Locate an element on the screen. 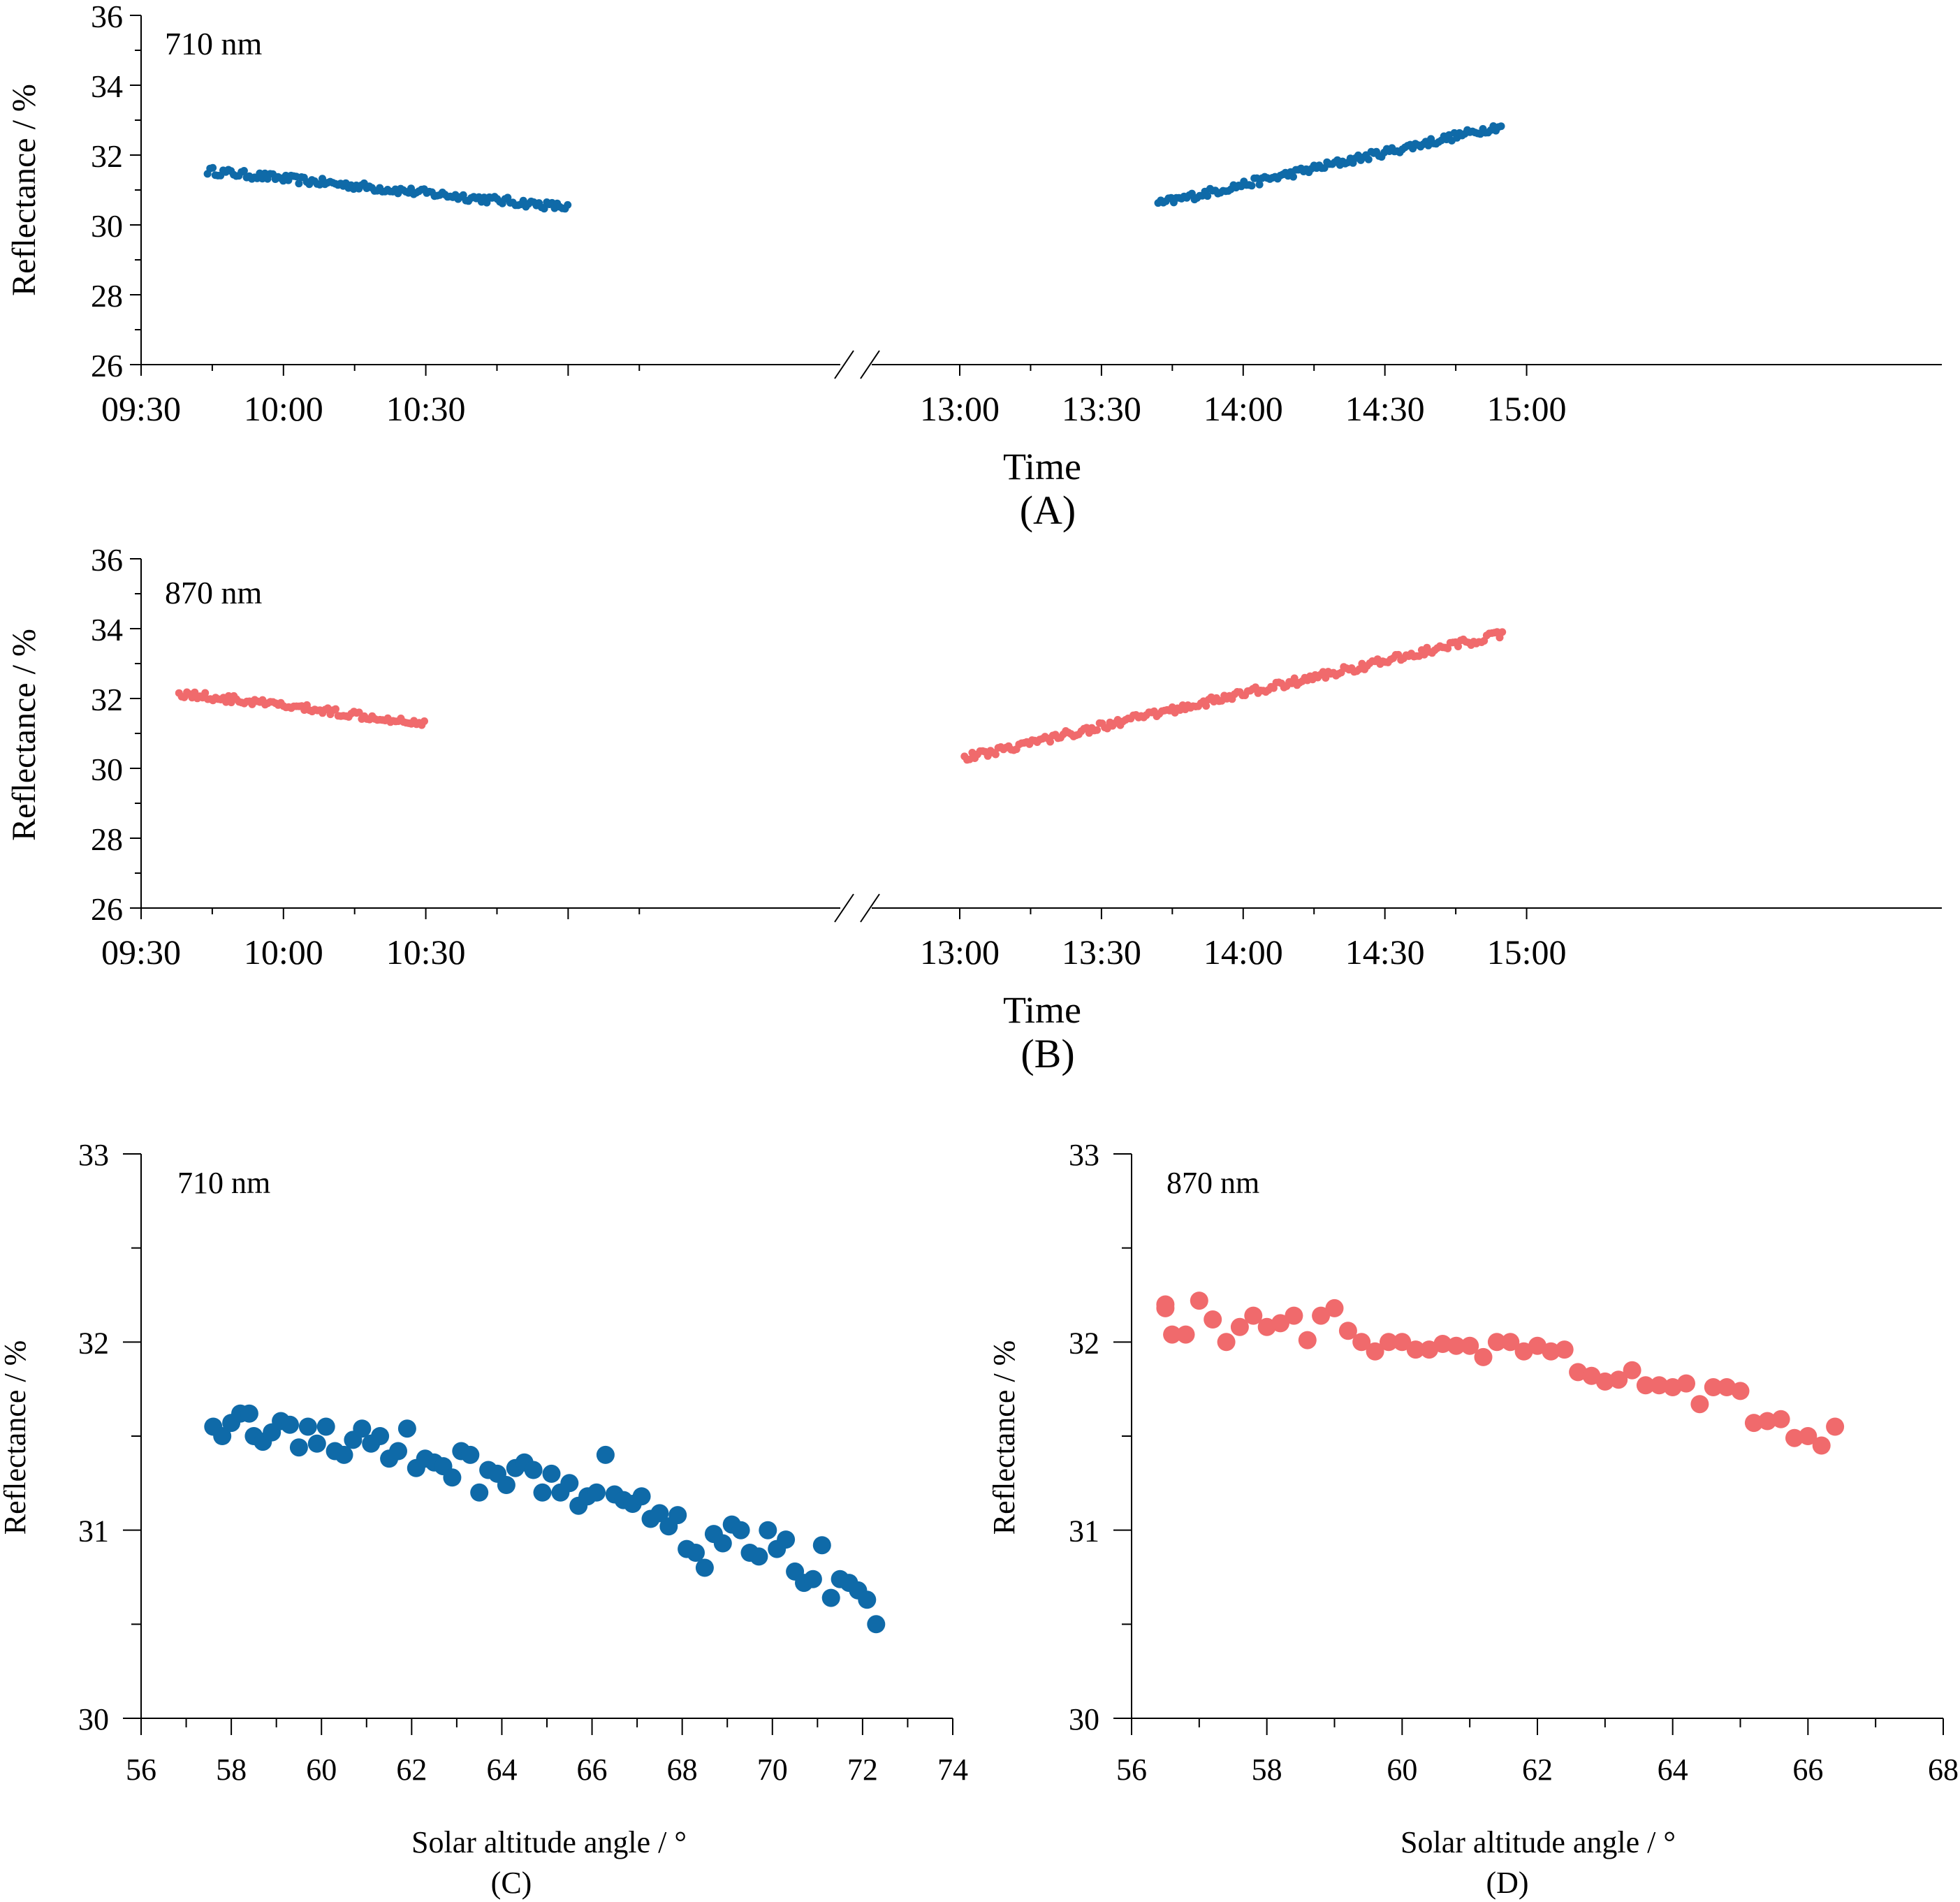 The image size is (1960, 1902). panel-b-y-ticks: 26 28 30 32 34 36 is located at coordinates (116, 735).